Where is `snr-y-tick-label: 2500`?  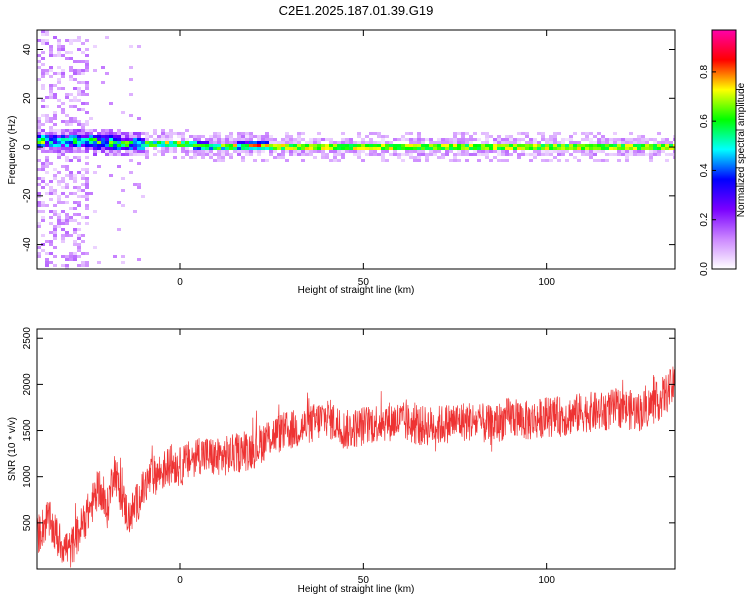
snr-y-tick-label: 2500 is located at coordinates (27, 338).